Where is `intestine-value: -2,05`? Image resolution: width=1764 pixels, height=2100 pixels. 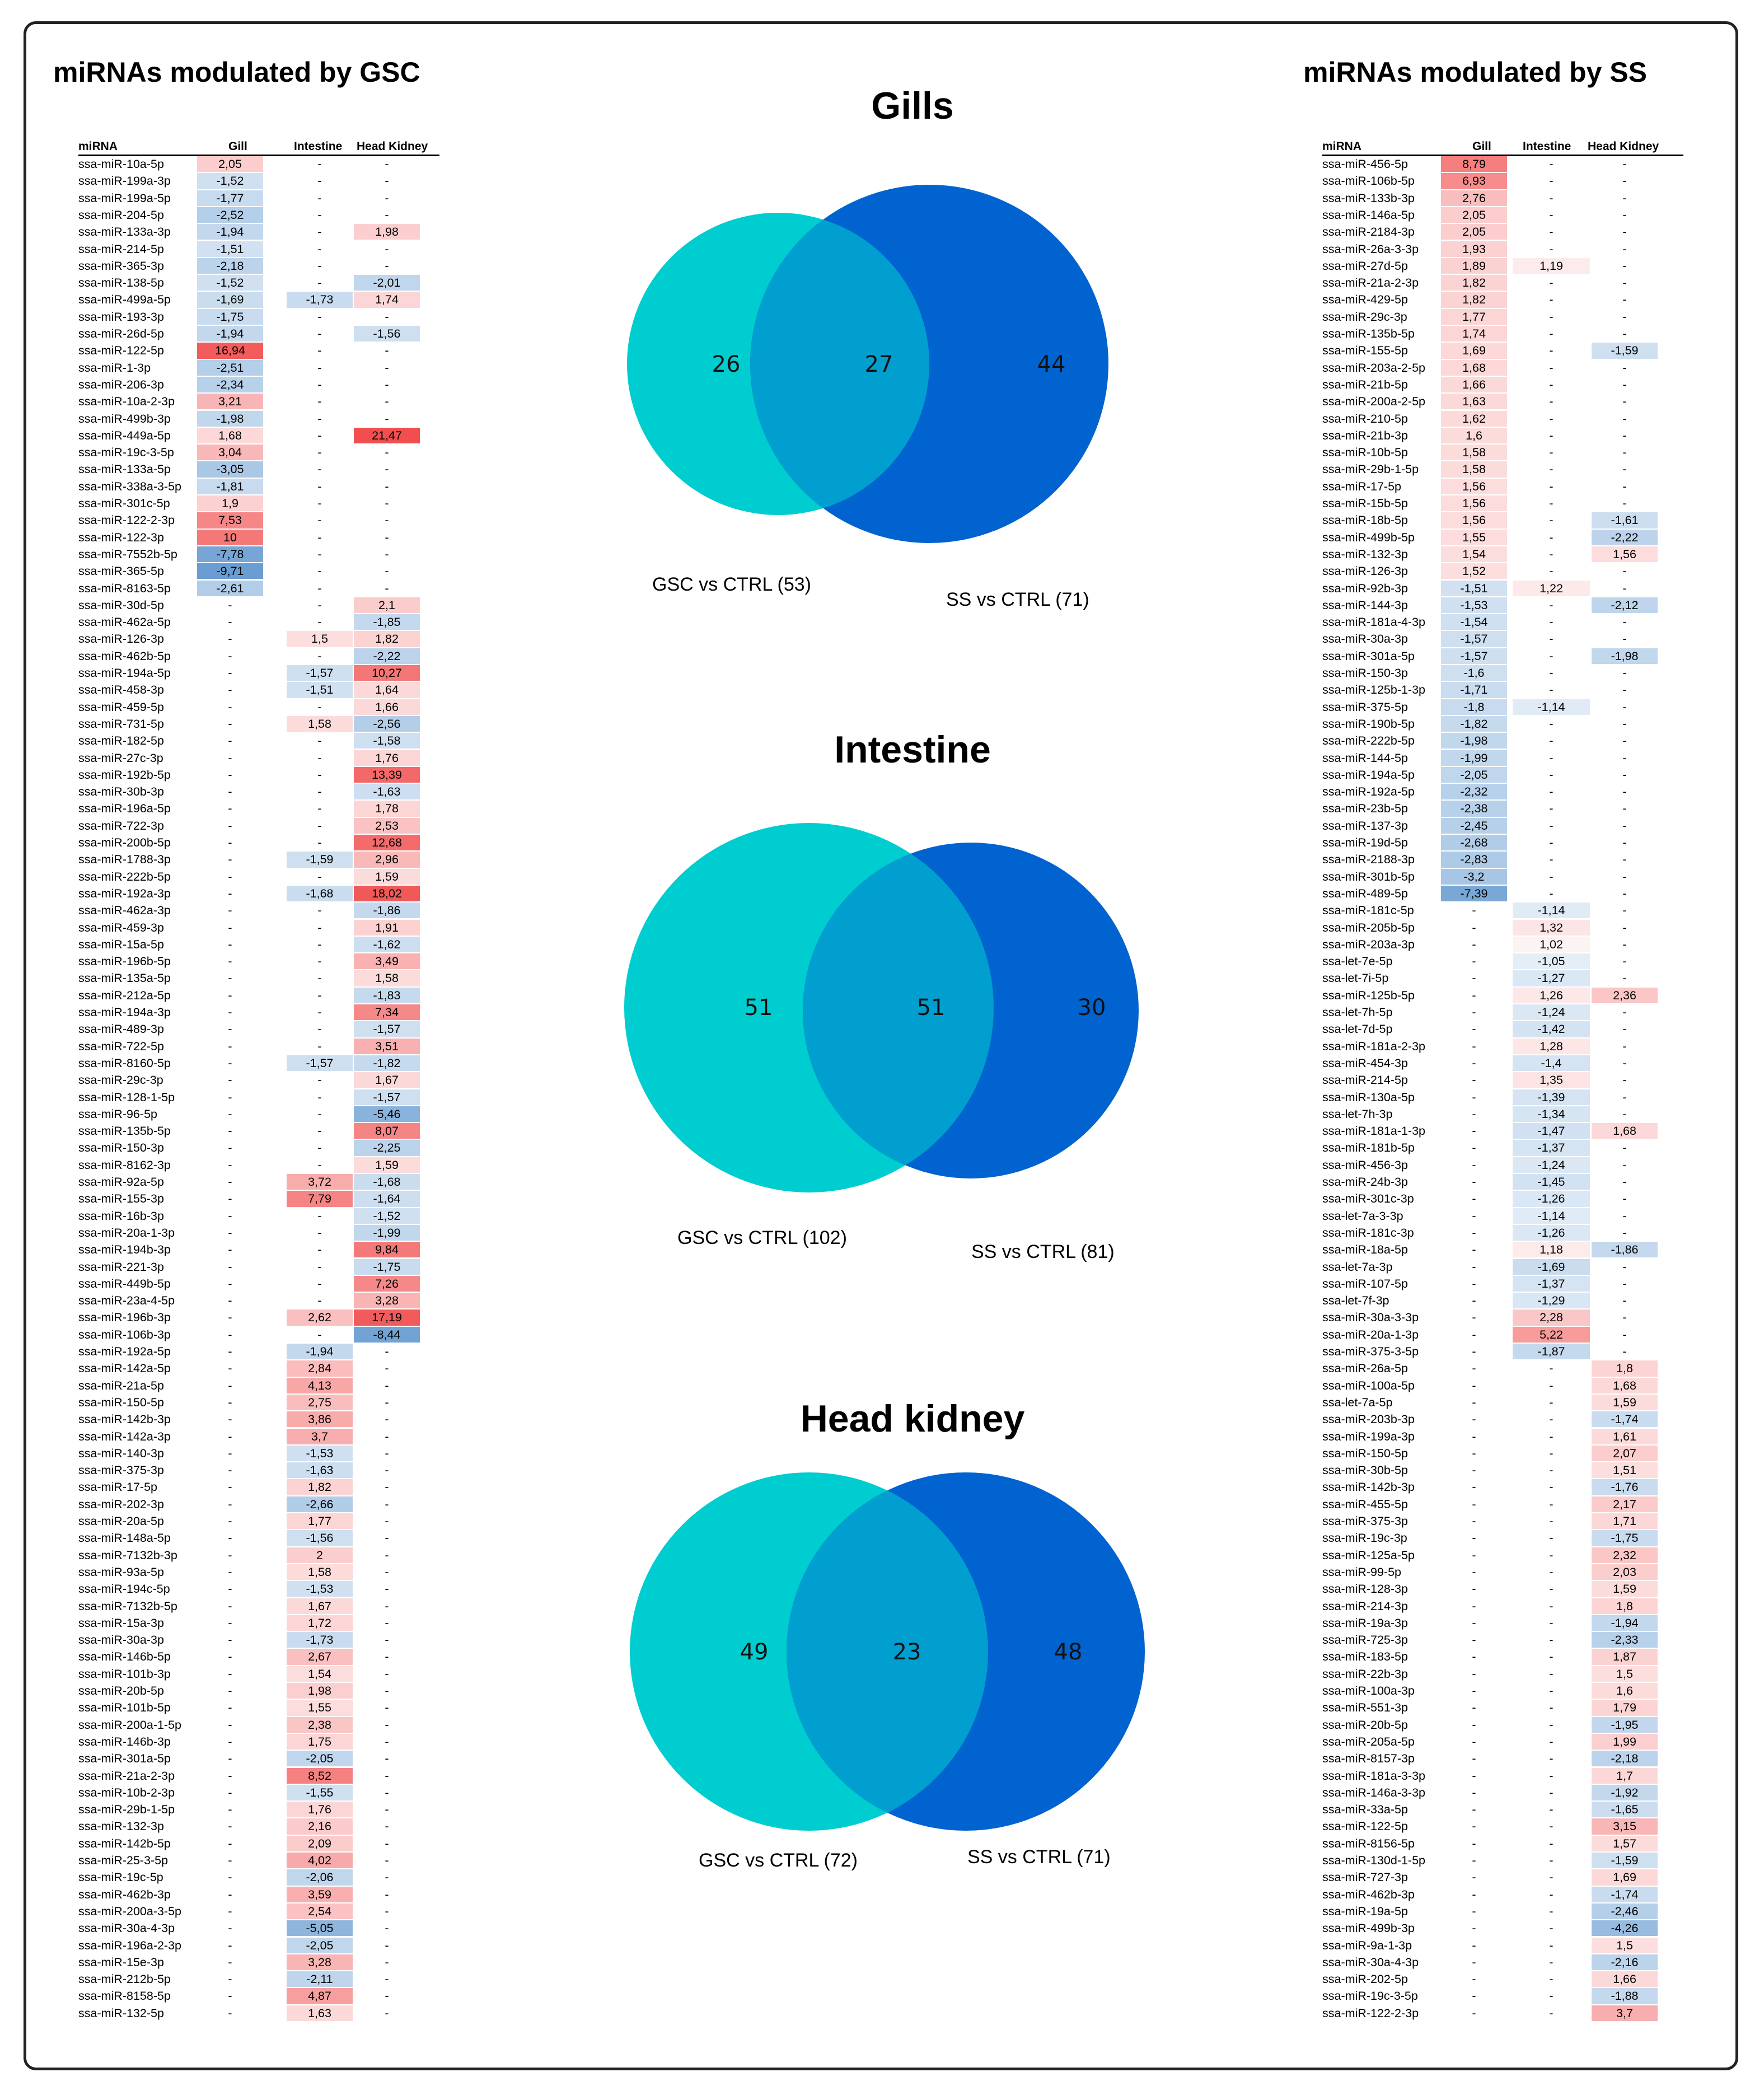
intestine-value: -2,05 is located at coordinates (320, 1945).